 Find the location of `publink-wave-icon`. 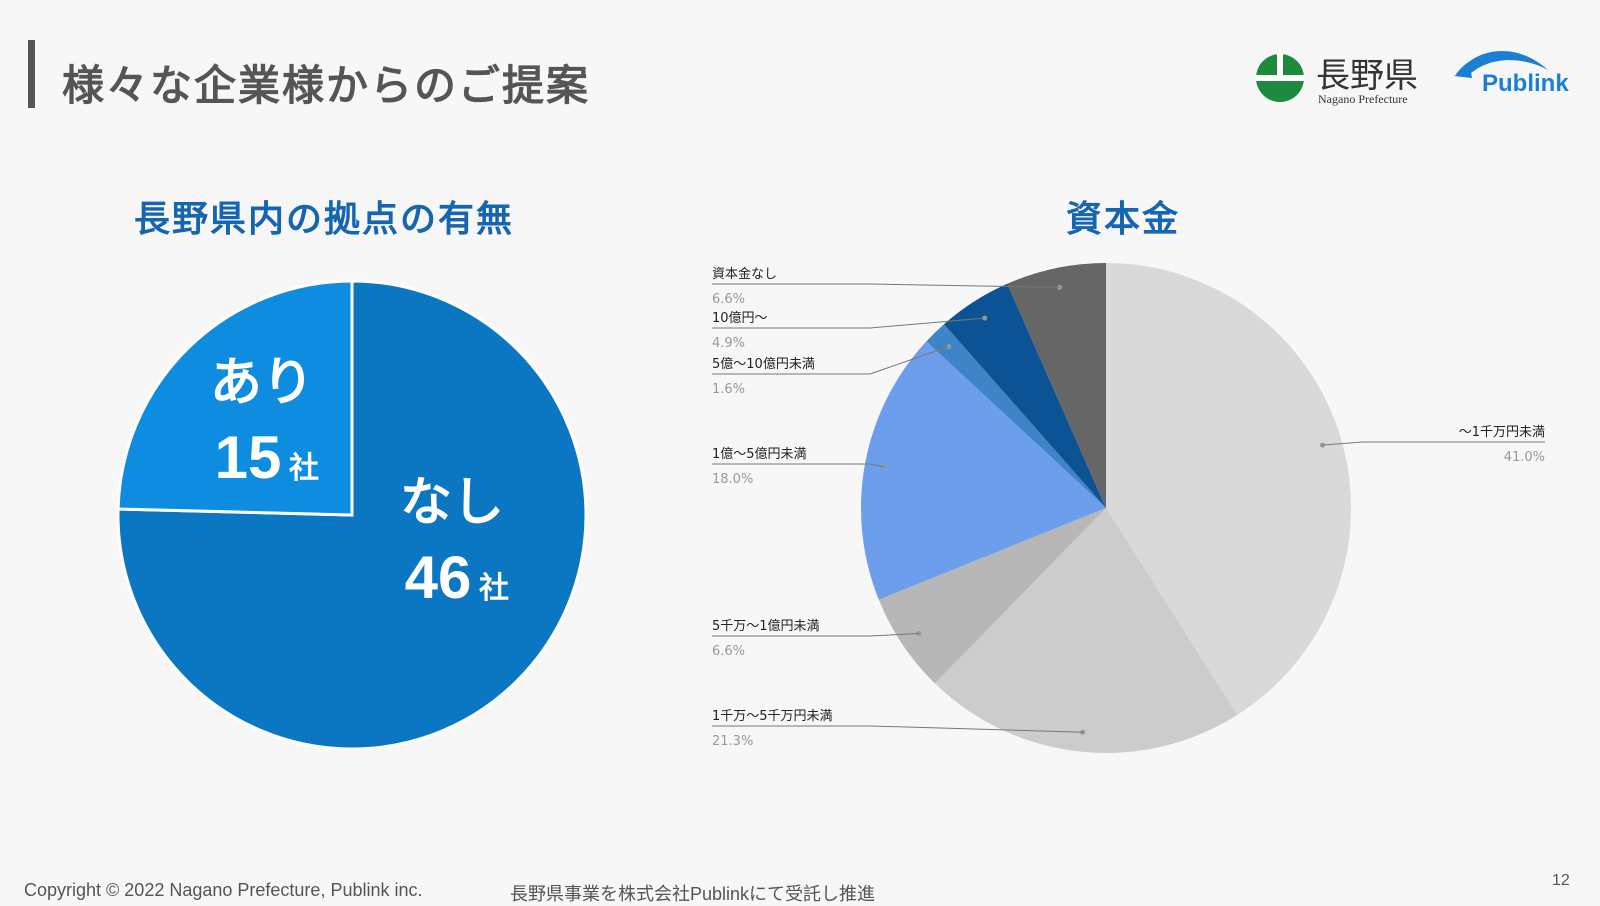

publink-wave-icon is located at coordinates (1501, 64).